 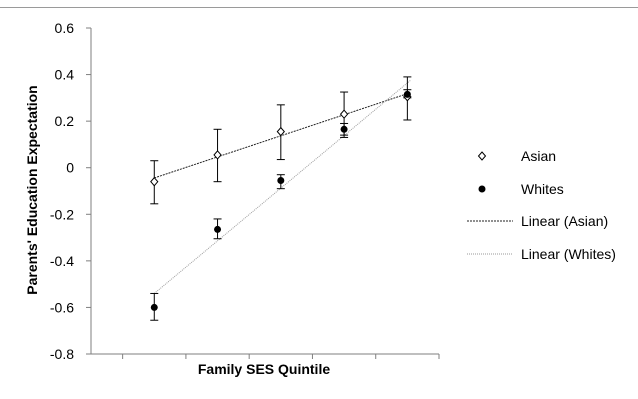 I want to click on y-tick-label: 0.2, so click(x=65, y=121).